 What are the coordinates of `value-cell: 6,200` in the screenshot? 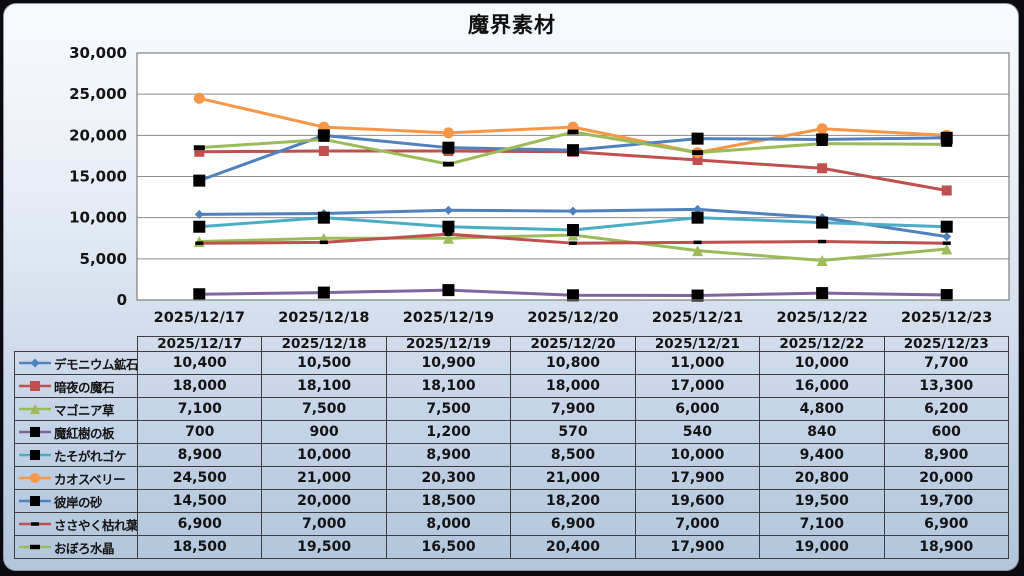 It's located at (946, 409).